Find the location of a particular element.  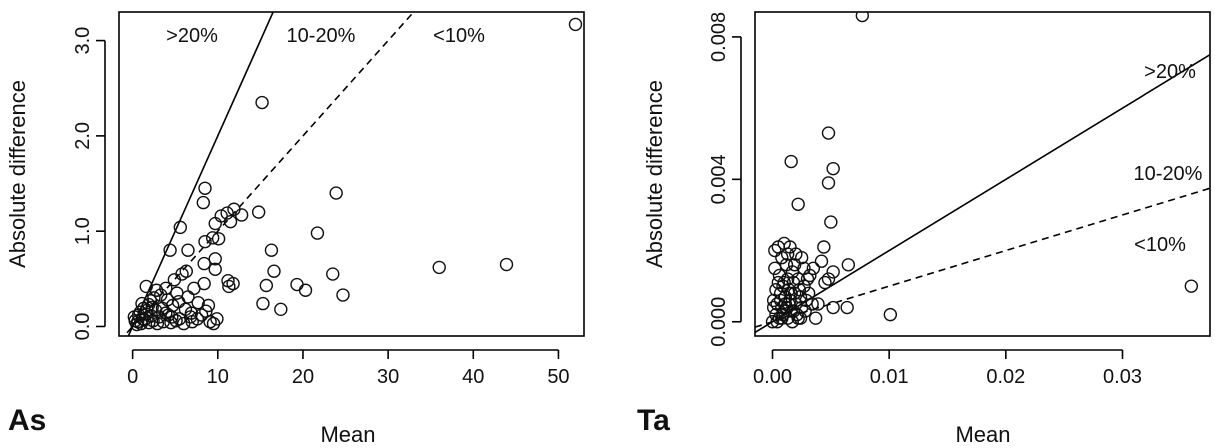

x-tick-label: 50 is located at coordinates (558, 377).